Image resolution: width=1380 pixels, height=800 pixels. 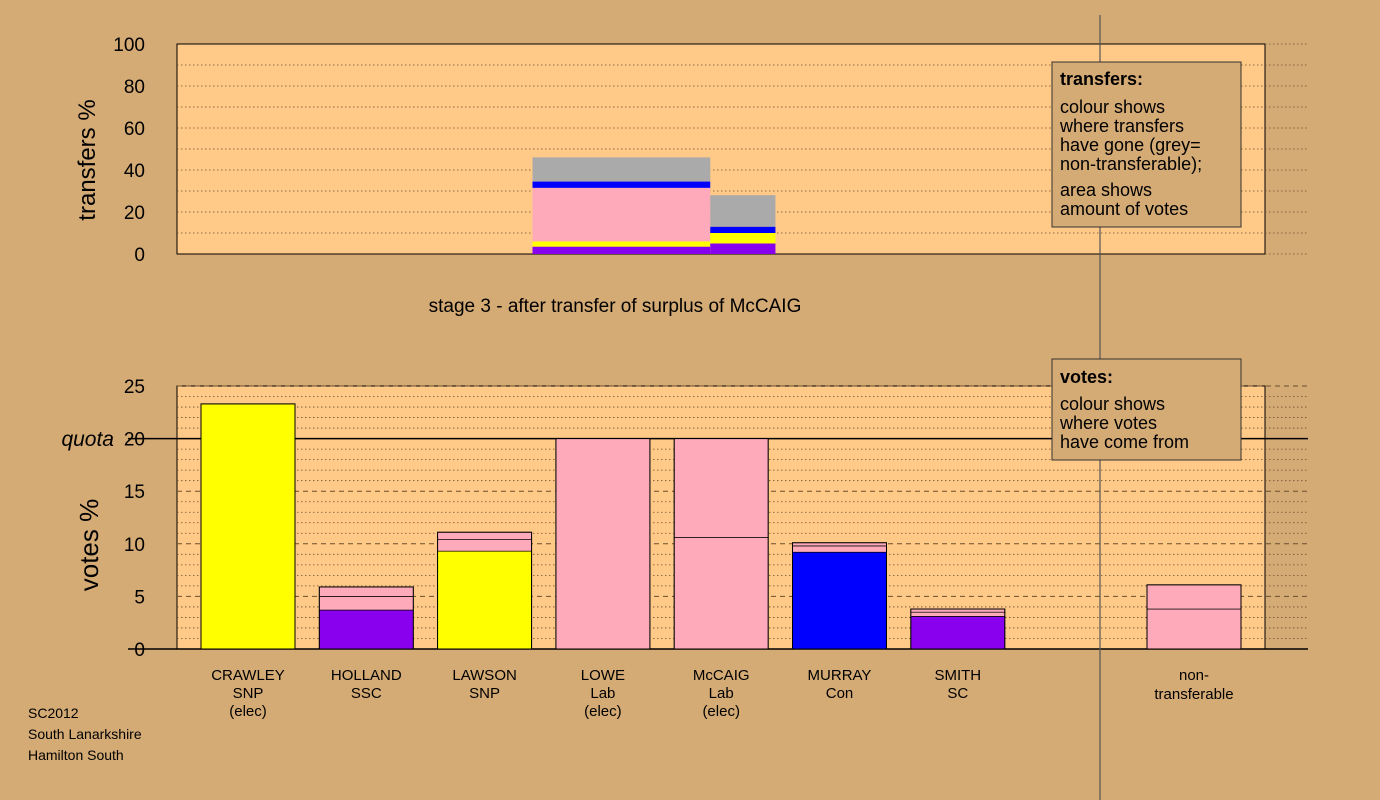 What do you see at coordinates (53, 713) in the screenshot?
I see `footer-election: SC2012` at bounding box center [53, 713].